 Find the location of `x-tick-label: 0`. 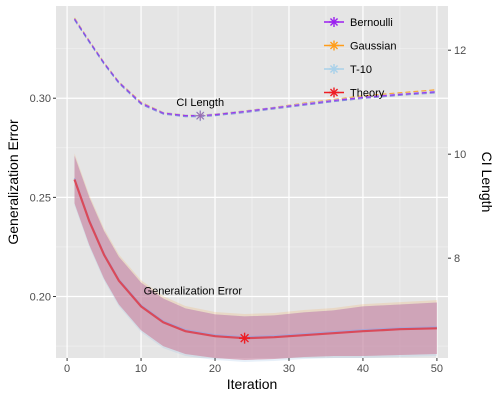

x-tick-label: 0 is located at coordinates (67, 369).